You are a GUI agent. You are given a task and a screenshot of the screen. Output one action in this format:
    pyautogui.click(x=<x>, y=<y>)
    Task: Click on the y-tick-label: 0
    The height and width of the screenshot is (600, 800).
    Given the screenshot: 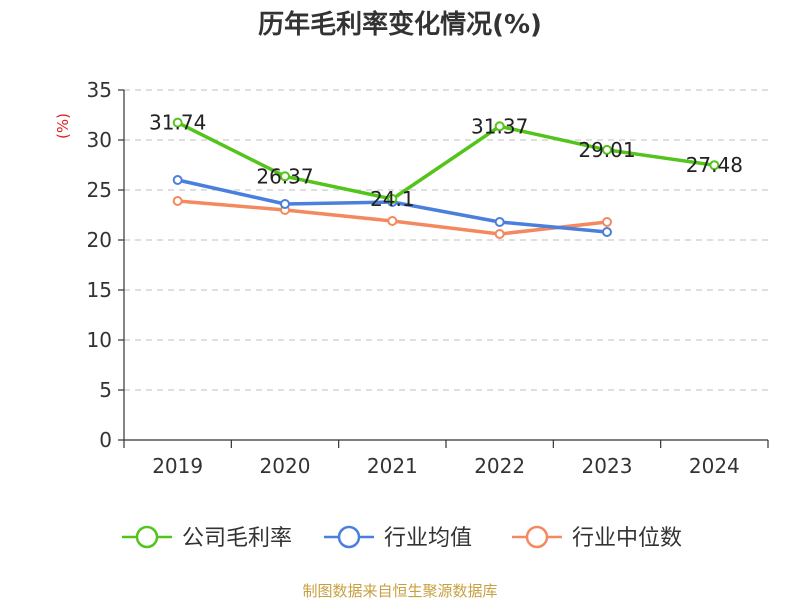 What is the action you would take?
    pyautogui.click(x=105, y=440)
    